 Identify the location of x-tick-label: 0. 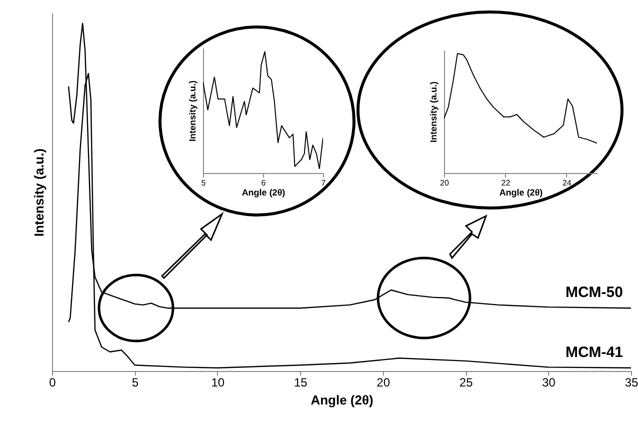
(52, 383).